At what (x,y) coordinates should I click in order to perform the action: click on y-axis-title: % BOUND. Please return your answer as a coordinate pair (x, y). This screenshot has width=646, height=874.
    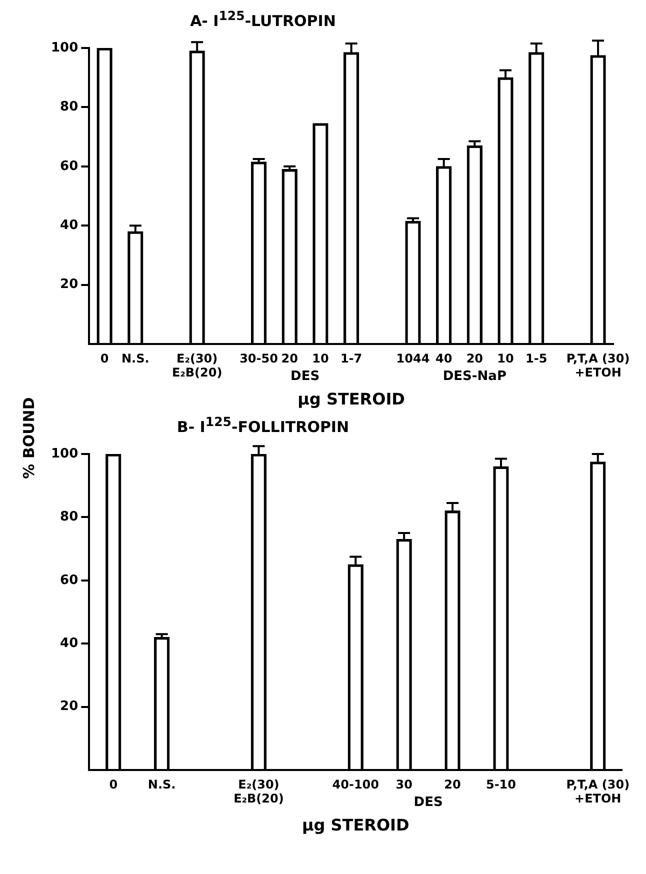
    Looking at the image, I should click on (29, 438).